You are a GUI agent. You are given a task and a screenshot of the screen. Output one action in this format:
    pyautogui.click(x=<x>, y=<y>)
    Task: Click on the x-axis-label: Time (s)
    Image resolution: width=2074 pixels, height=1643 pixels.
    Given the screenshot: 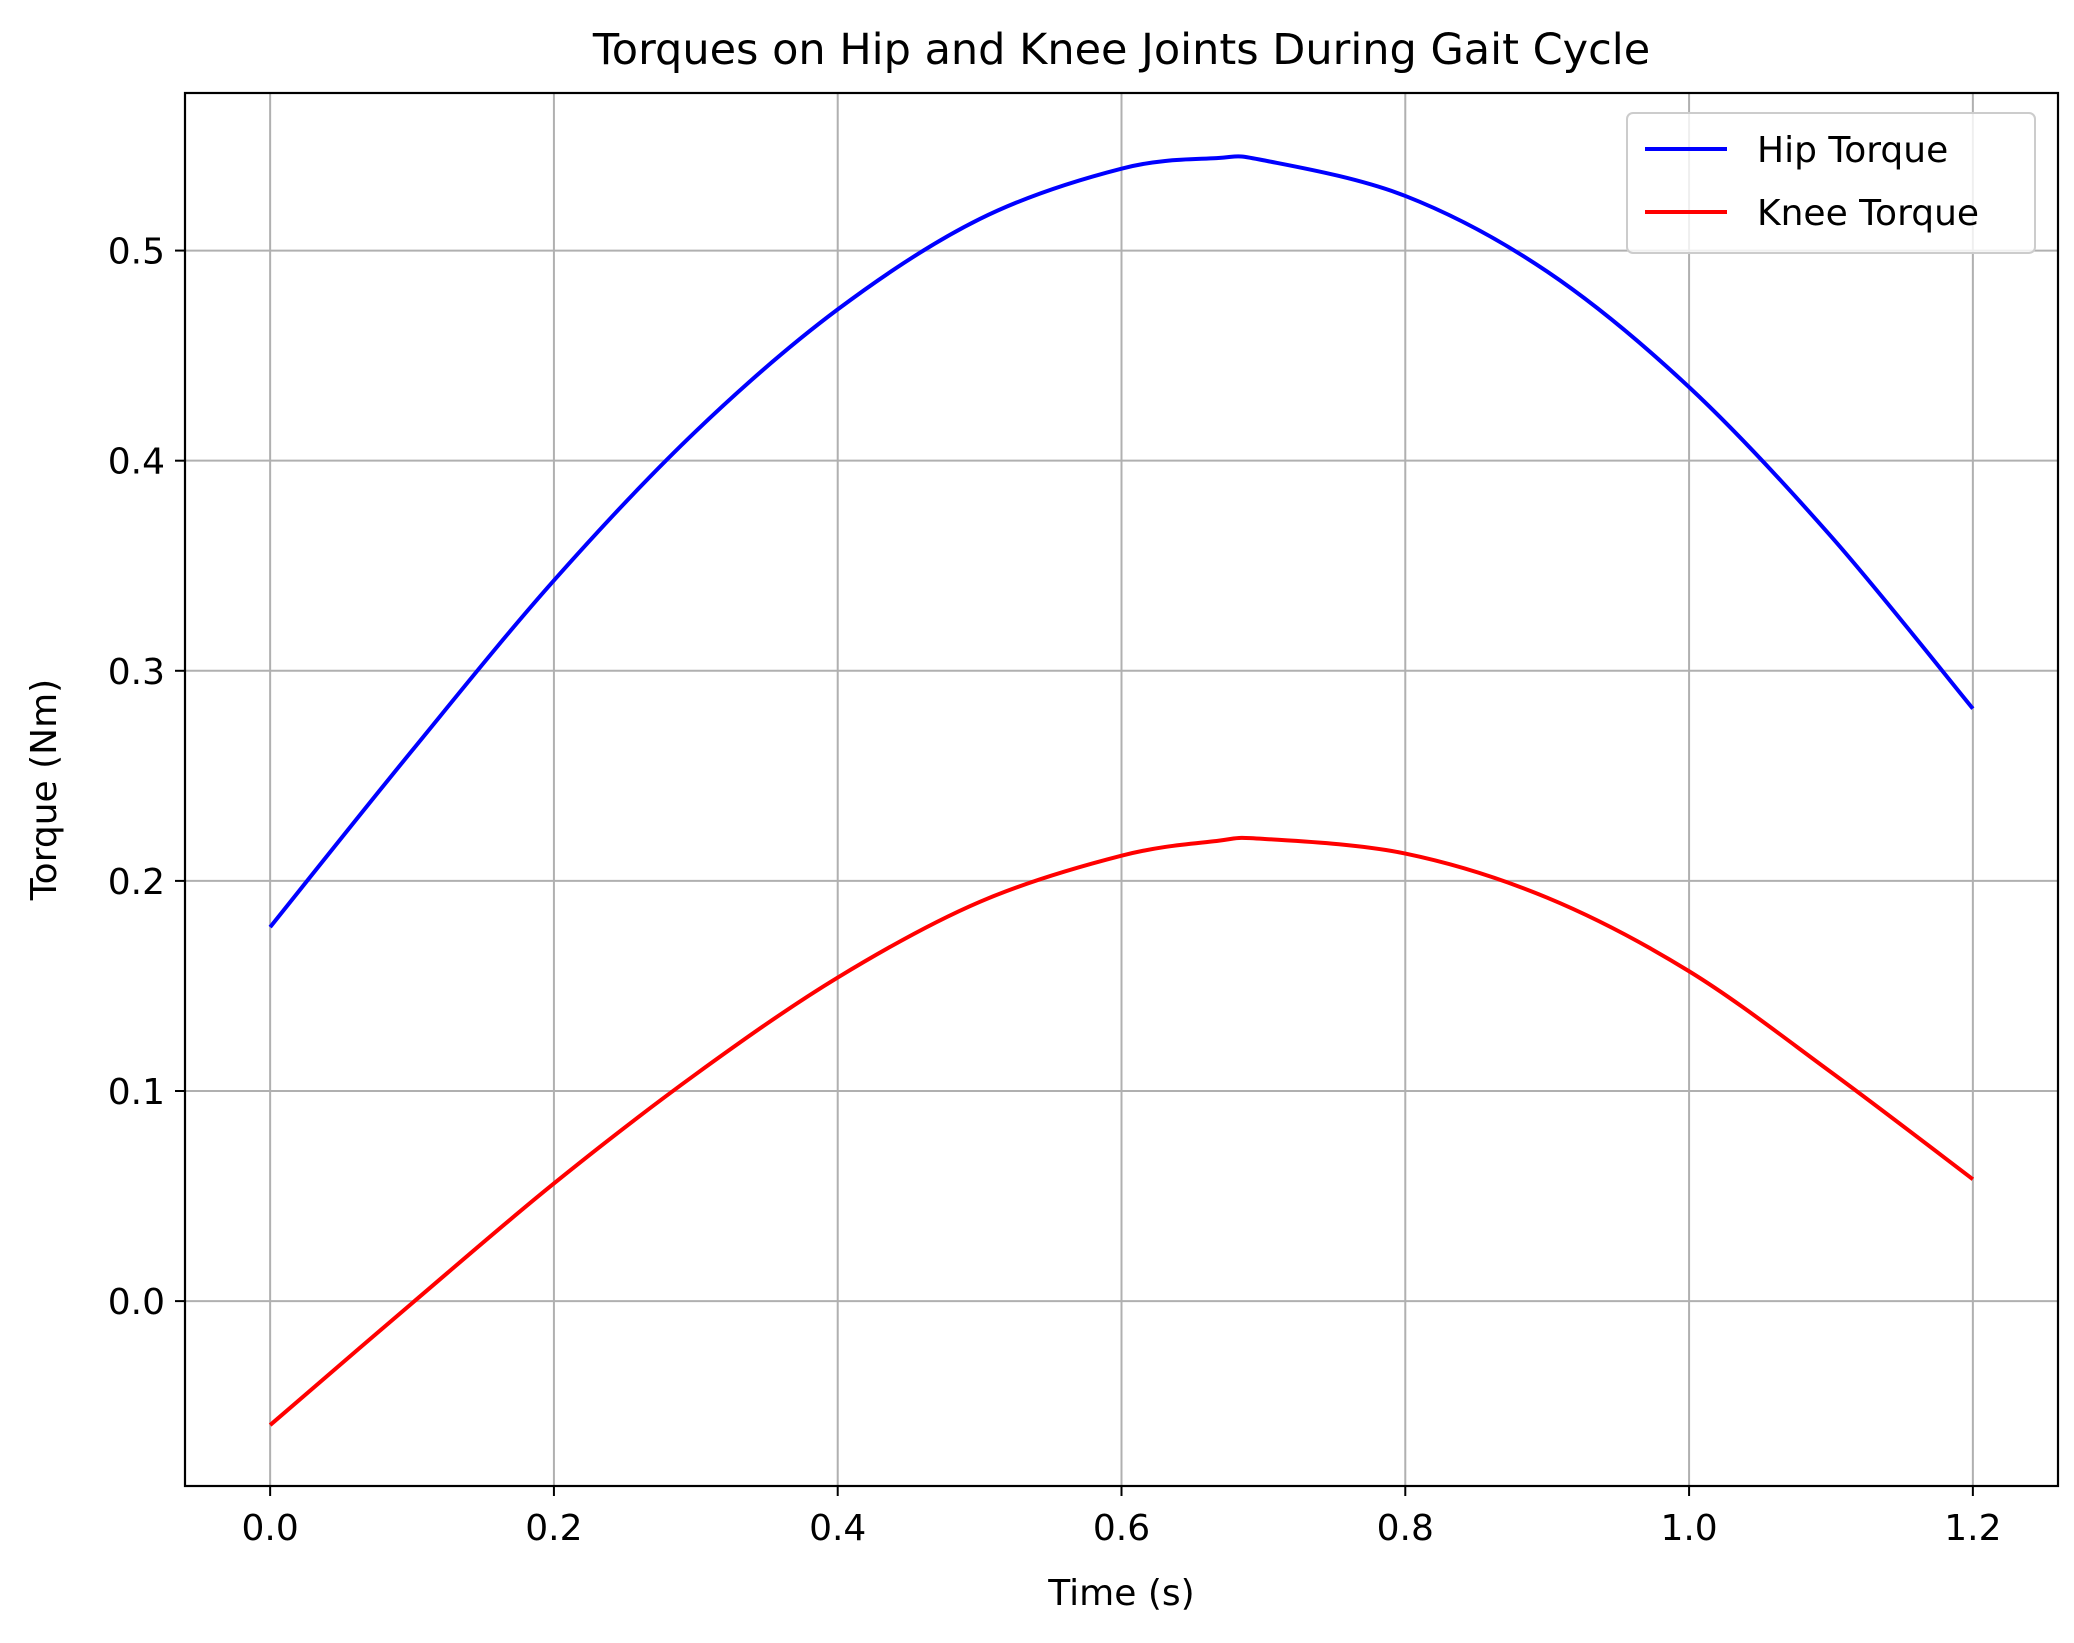 What is the action you would take?
    pyautogui.click(x=1120, y=1593)
    